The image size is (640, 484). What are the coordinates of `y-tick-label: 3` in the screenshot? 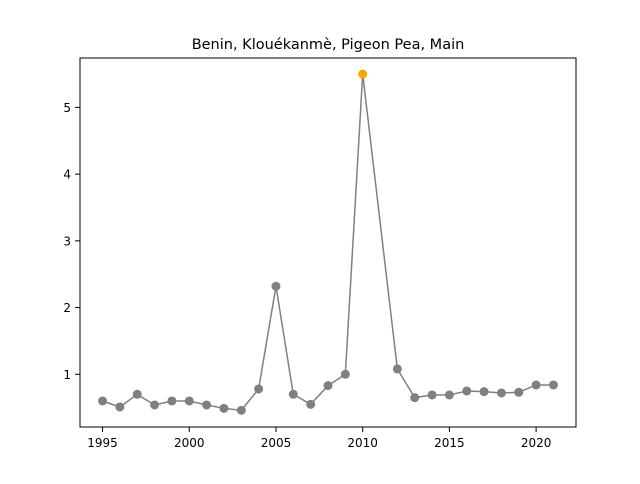 It's located at (67, 241).